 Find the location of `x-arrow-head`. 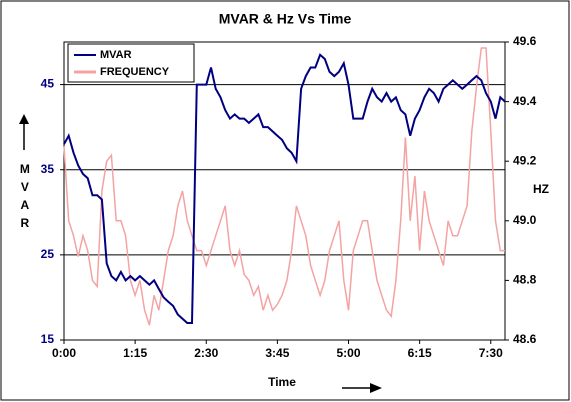

x-arrow-head is located at coordinates (376, 388).